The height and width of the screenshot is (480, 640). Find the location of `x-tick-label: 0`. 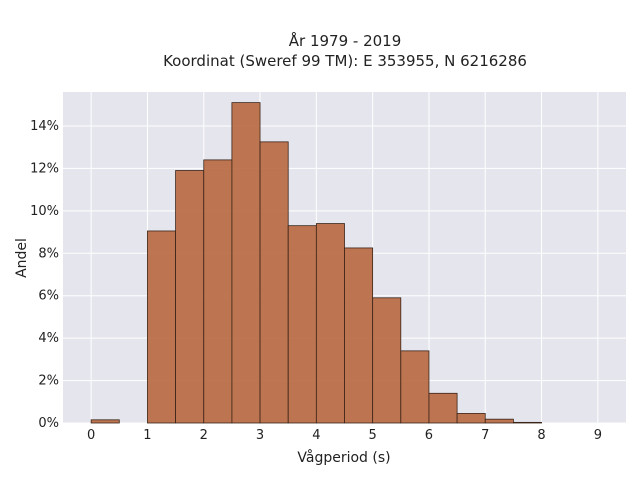

x-tick-label: 0 is located at coordinates (91, 435).